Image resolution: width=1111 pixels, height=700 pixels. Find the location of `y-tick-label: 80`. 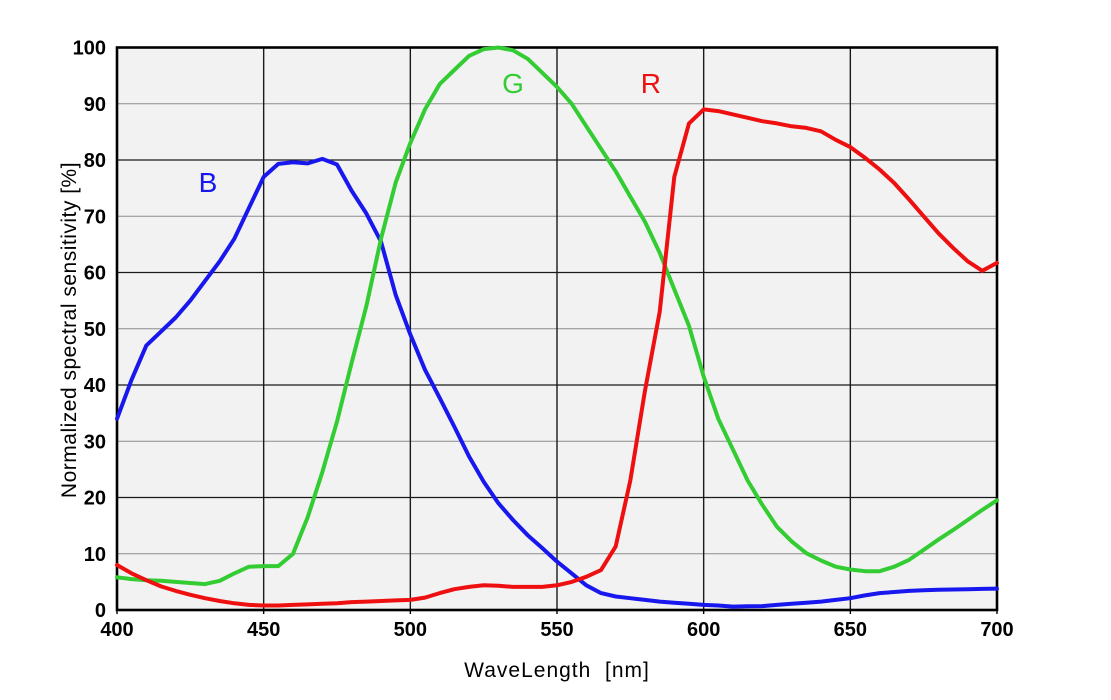

y-tick-label: 80 is located at coordinates (95, 161).